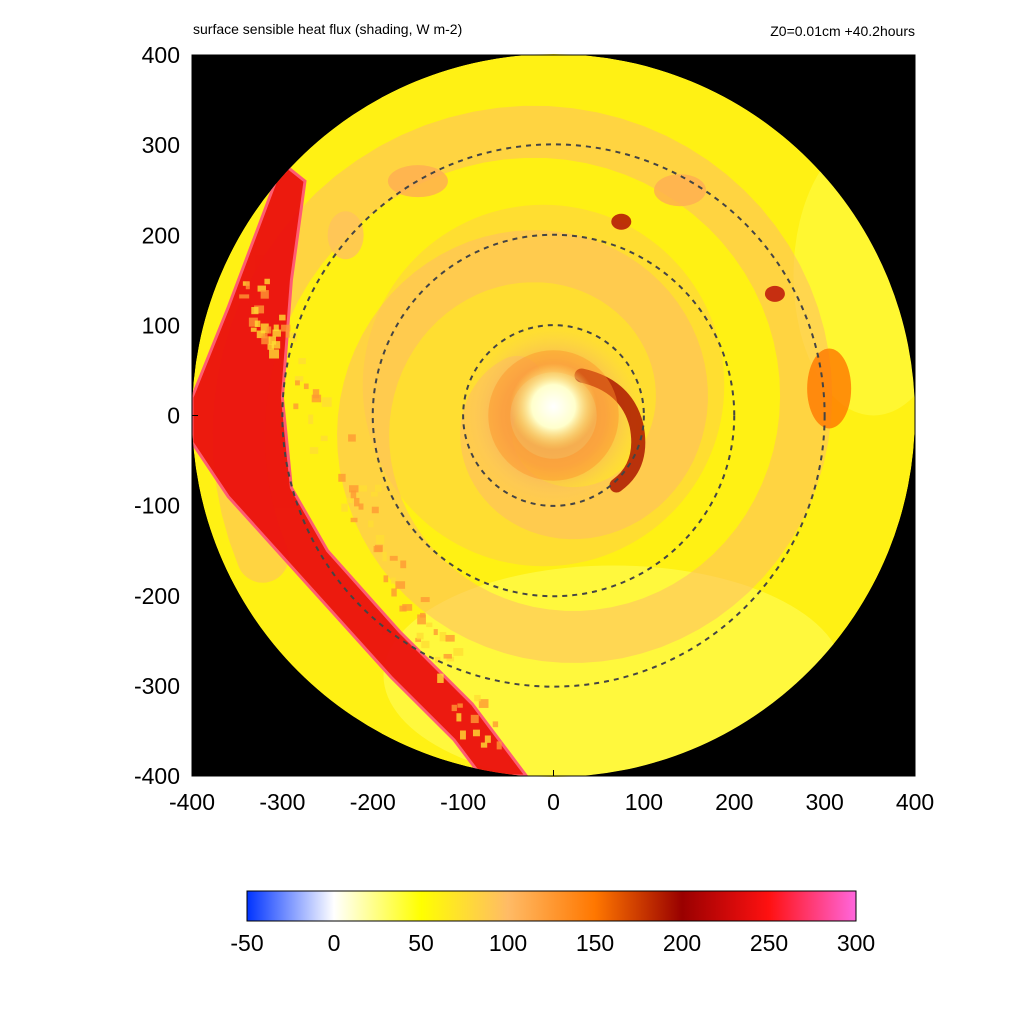 This screenshot has height=1024, width=1024. Describe the element at coordinates (552, 943) in the screenshot. I see `colorbar-ticks: -50 0 50 100 150 200 250 300` at that location.